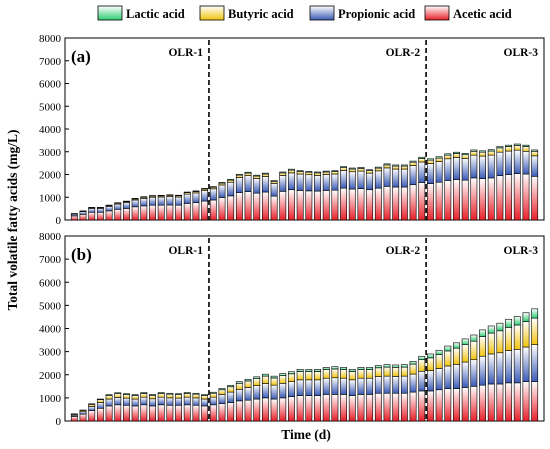 The width and height of the screenshot is (550, 449). I want to click on y-tick-label: 5000, so click(50, 107).